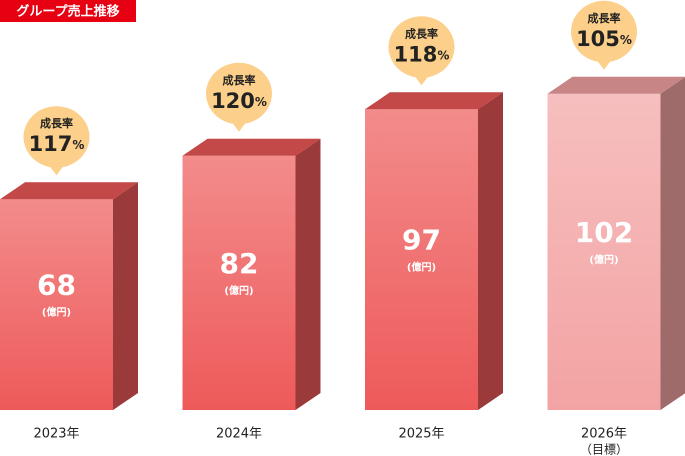 The width and height of the screenshot is (685, 456). I want to click on growth-rate-value: 117, so click(51, 144).